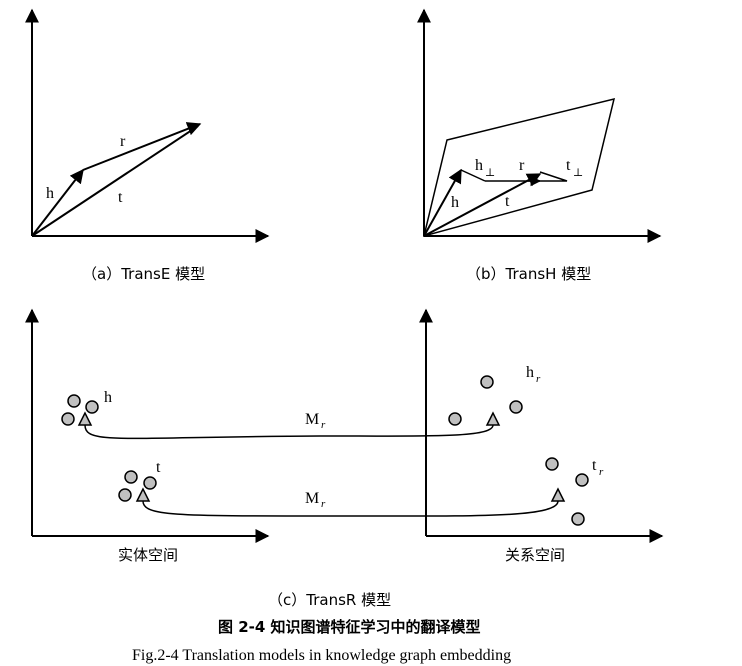  I want to click on panel-a-transe: h r t （a）TransE 模型, so click(147, 145).